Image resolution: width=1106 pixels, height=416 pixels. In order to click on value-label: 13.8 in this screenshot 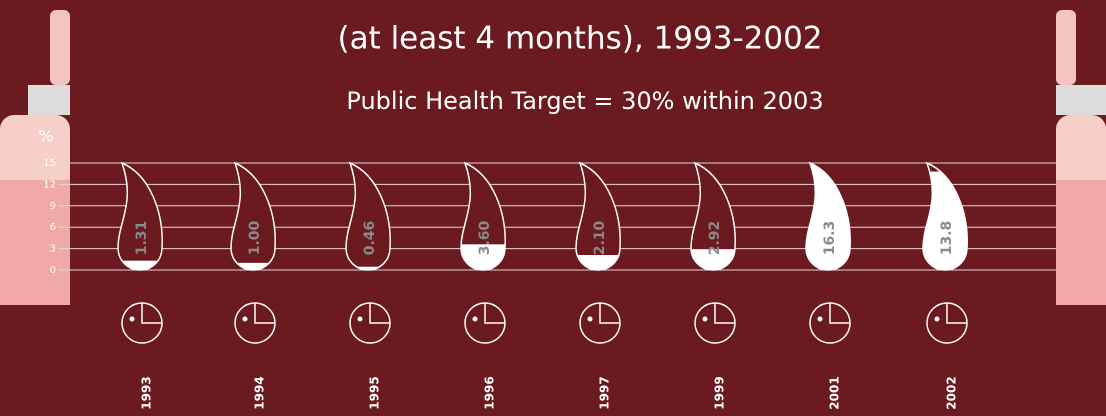, I will do `click(947, 238)`.